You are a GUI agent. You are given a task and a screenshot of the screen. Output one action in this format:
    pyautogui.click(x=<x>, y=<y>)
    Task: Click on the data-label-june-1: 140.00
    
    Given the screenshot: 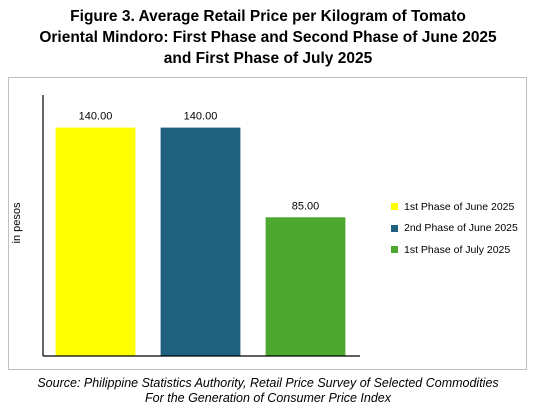 What is the action you would take?
    pyautogui.click(x=96, y=117)
    